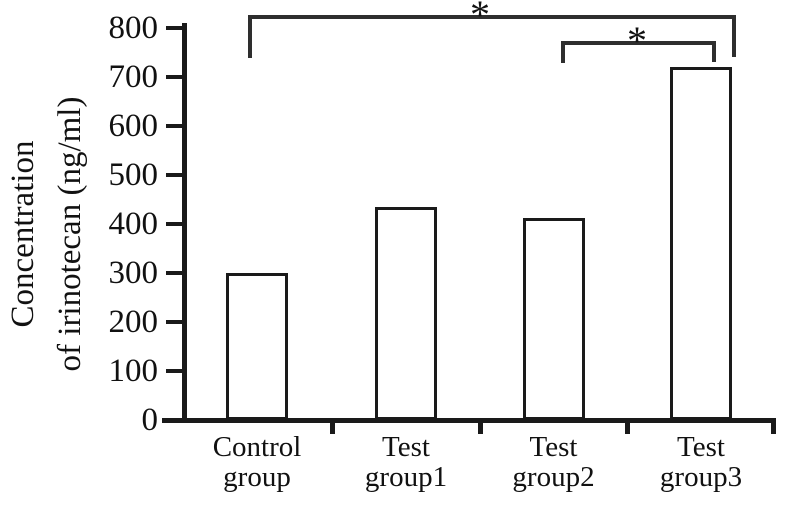 The width and height of the screenshot is (807, 510). What do you see at coordinates (553, 477) in the screenshot?
I see `x-category-label-line2: group2` at bounding box center [553, 477].